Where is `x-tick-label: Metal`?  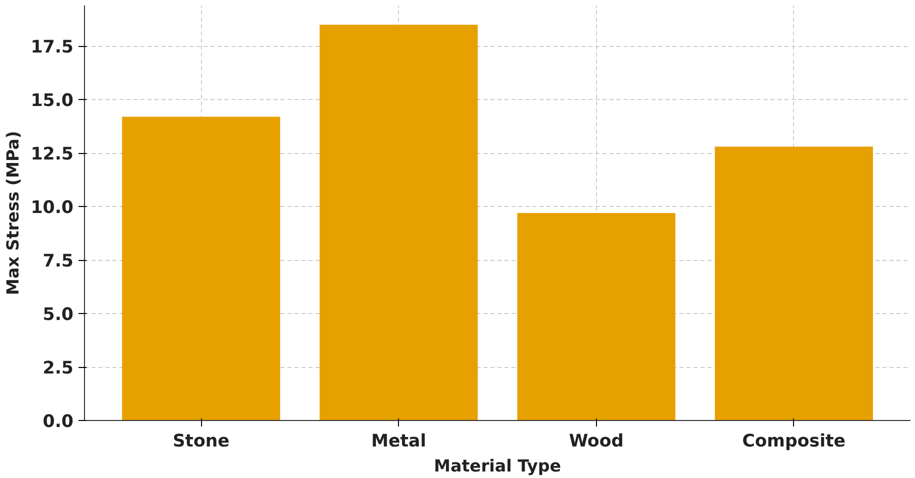 x-tick-label: Metal is located at coordinates (398, 442).